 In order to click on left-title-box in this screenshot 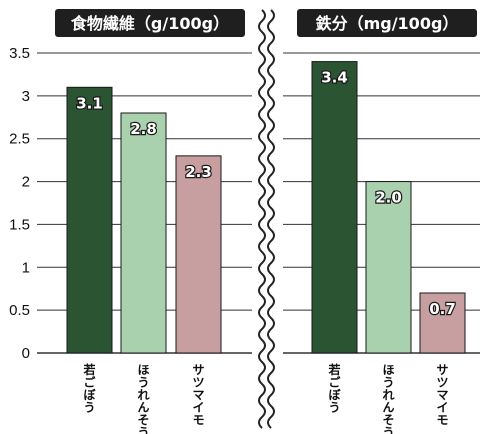, I will do `click(150, 23)`.